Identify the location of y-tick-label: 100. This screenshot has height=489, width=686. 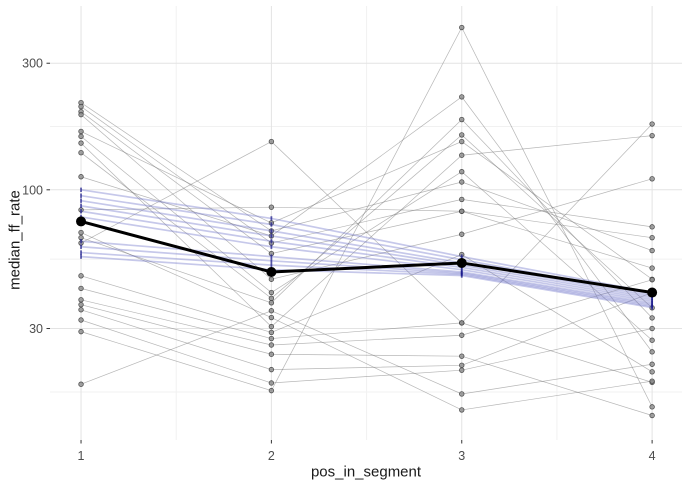
(32, 190).